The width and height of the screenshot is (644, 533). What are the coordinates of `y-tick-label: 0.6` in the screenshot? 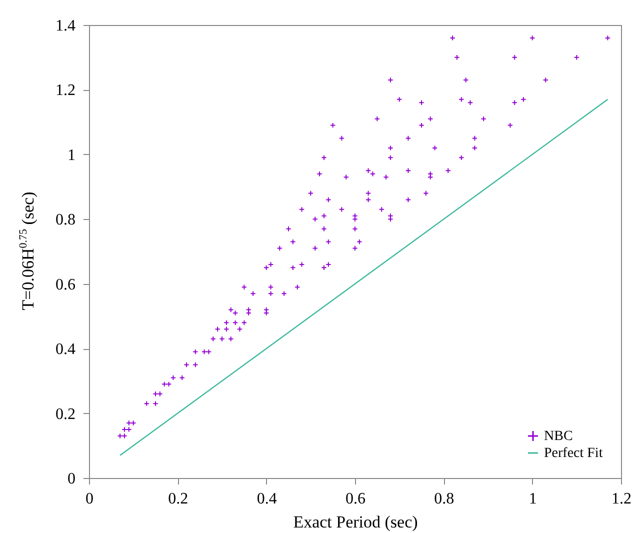 It's located at (66, 285).